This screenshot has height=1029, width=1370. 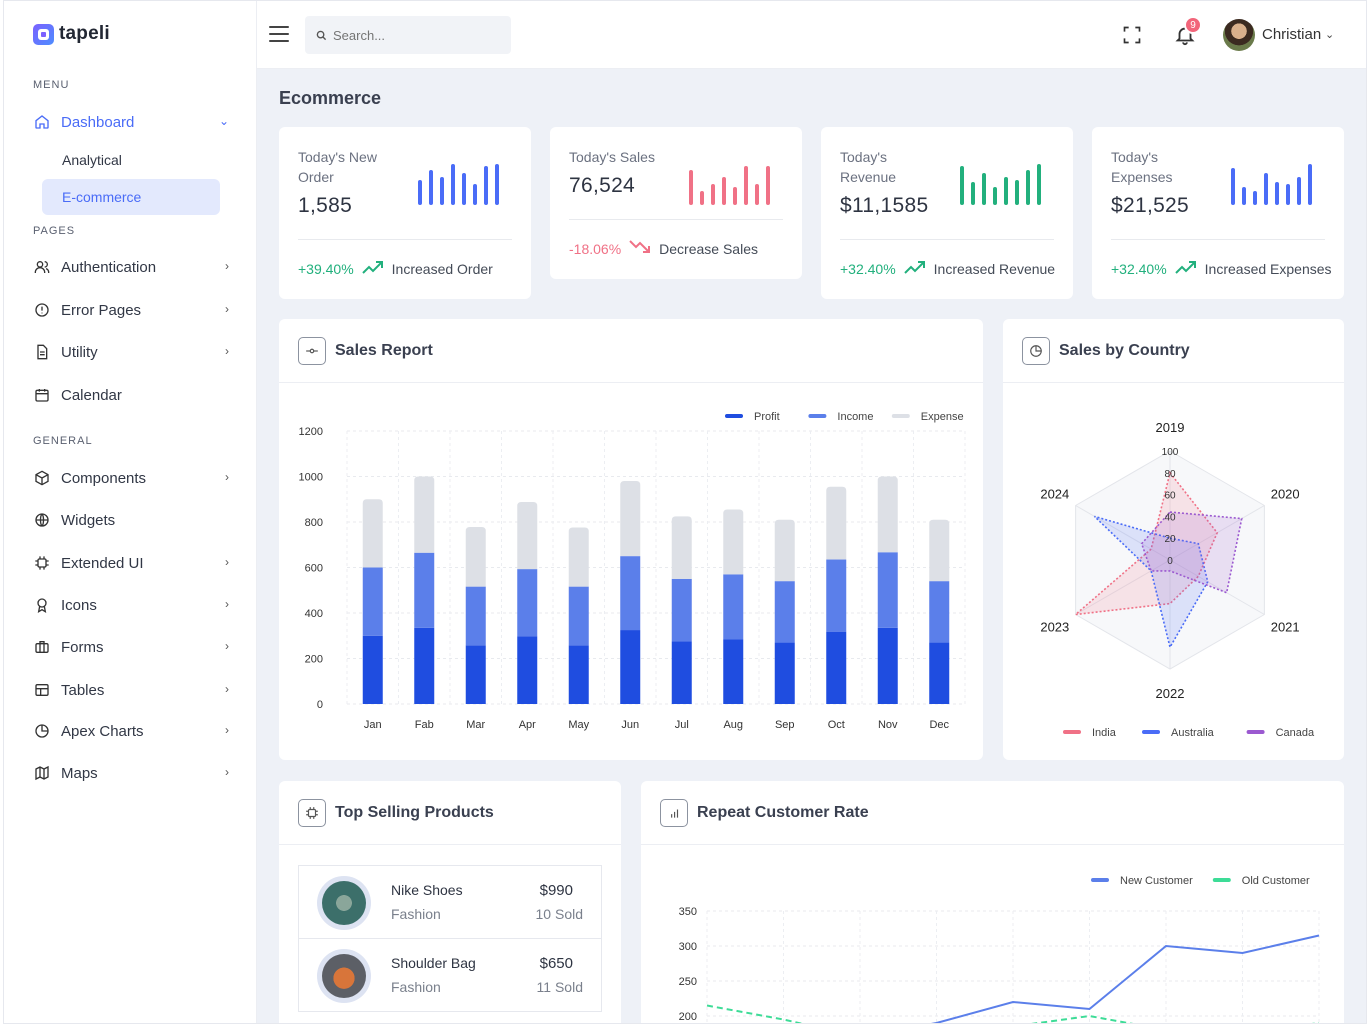 I want to click on radar-series-india, so click(x=1146, y=543).